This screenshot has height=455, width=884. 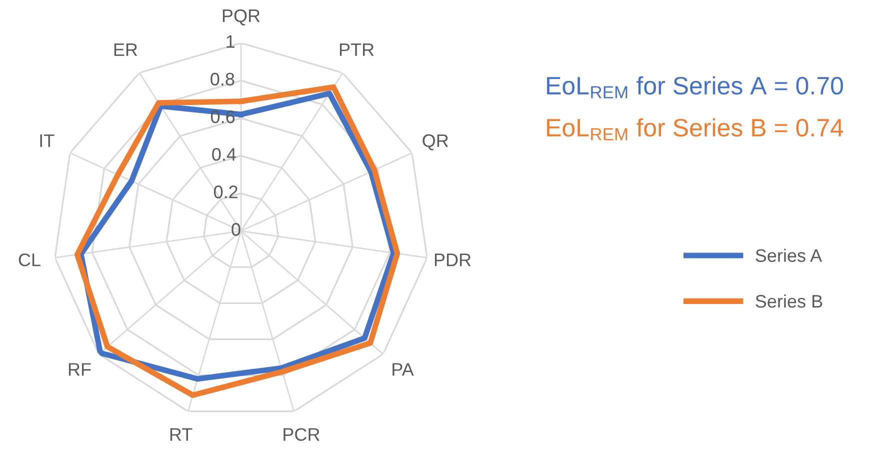 I want to click on spoke-label: CL, so click(x=29, y=259).